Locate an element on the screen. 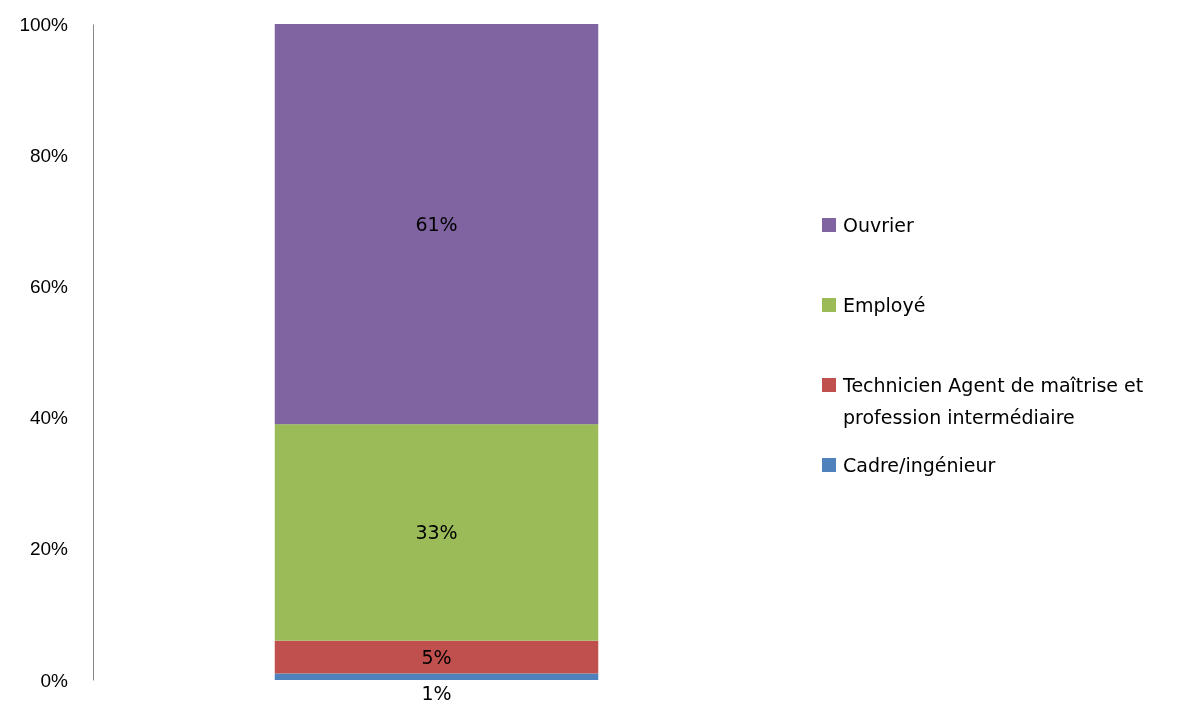 This screenshot has width=1190, height=708. data-label: 61% is located at coordinates (436, 223).